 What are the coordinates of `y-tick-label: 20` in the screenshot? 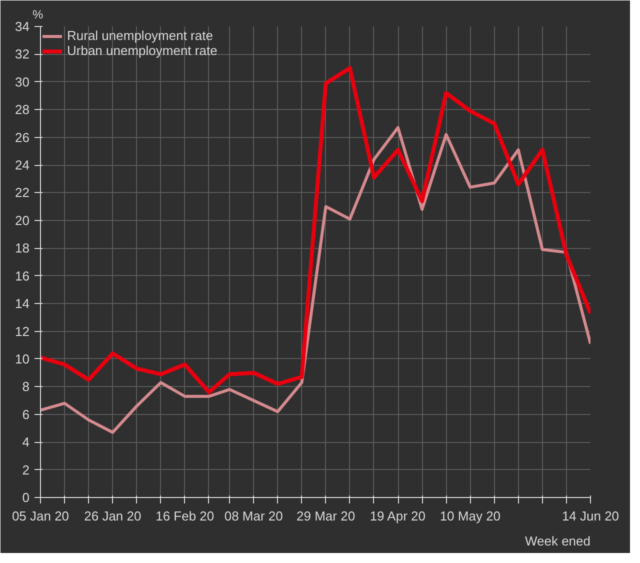 It's located at (22, 220).